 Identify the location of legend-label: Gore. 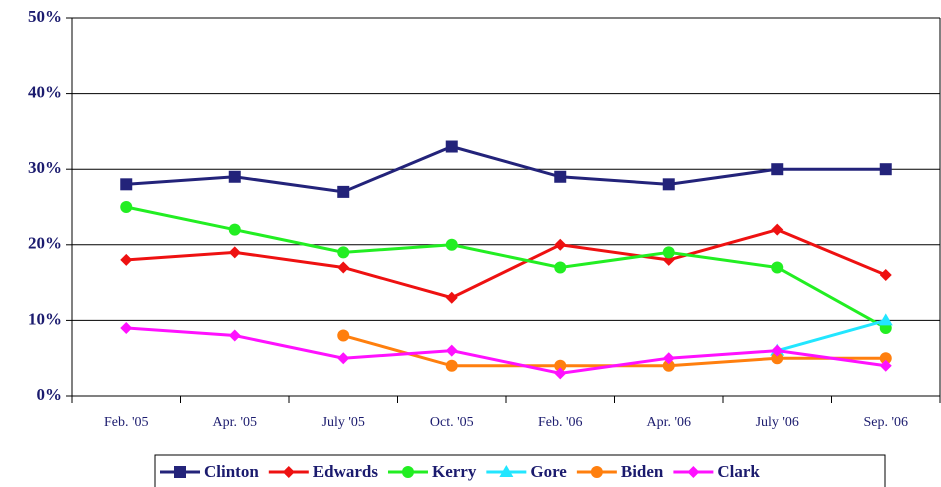
(548, 471).